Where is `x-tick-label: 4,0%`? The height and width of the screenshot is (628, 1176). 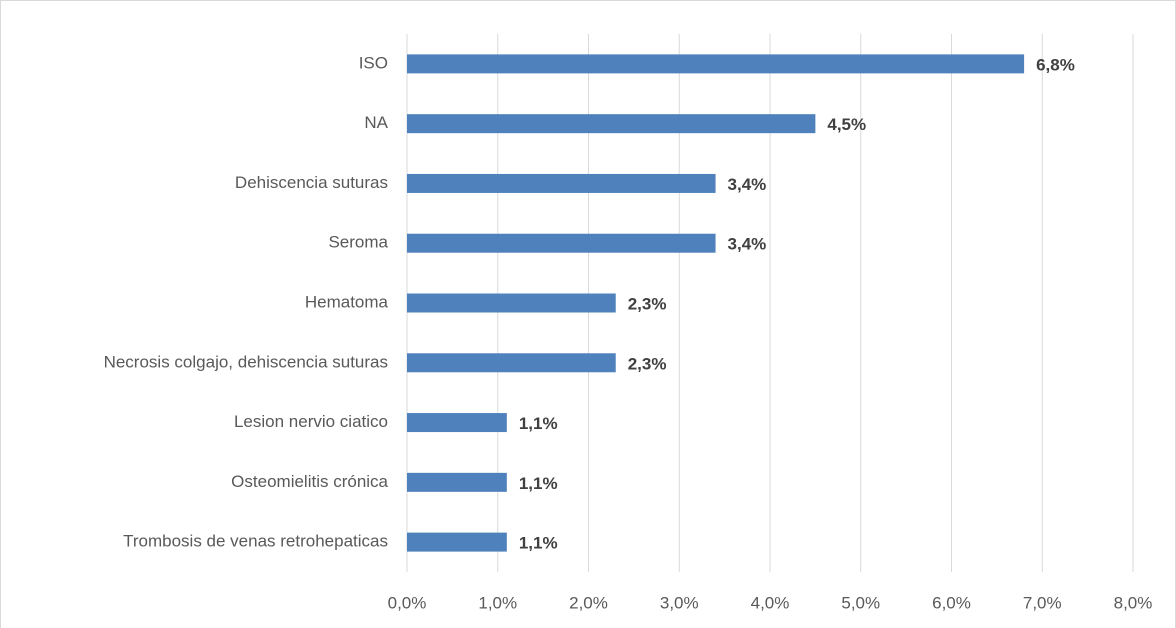
x-tick-label: 4,0% is located at coordinates (770, 602).